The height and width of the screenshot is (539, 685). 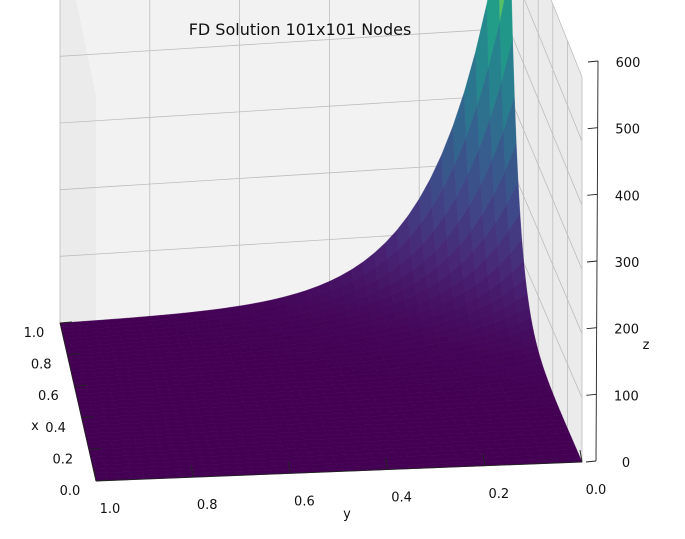 I want to click on side-pane, so click(x=545, y=231).